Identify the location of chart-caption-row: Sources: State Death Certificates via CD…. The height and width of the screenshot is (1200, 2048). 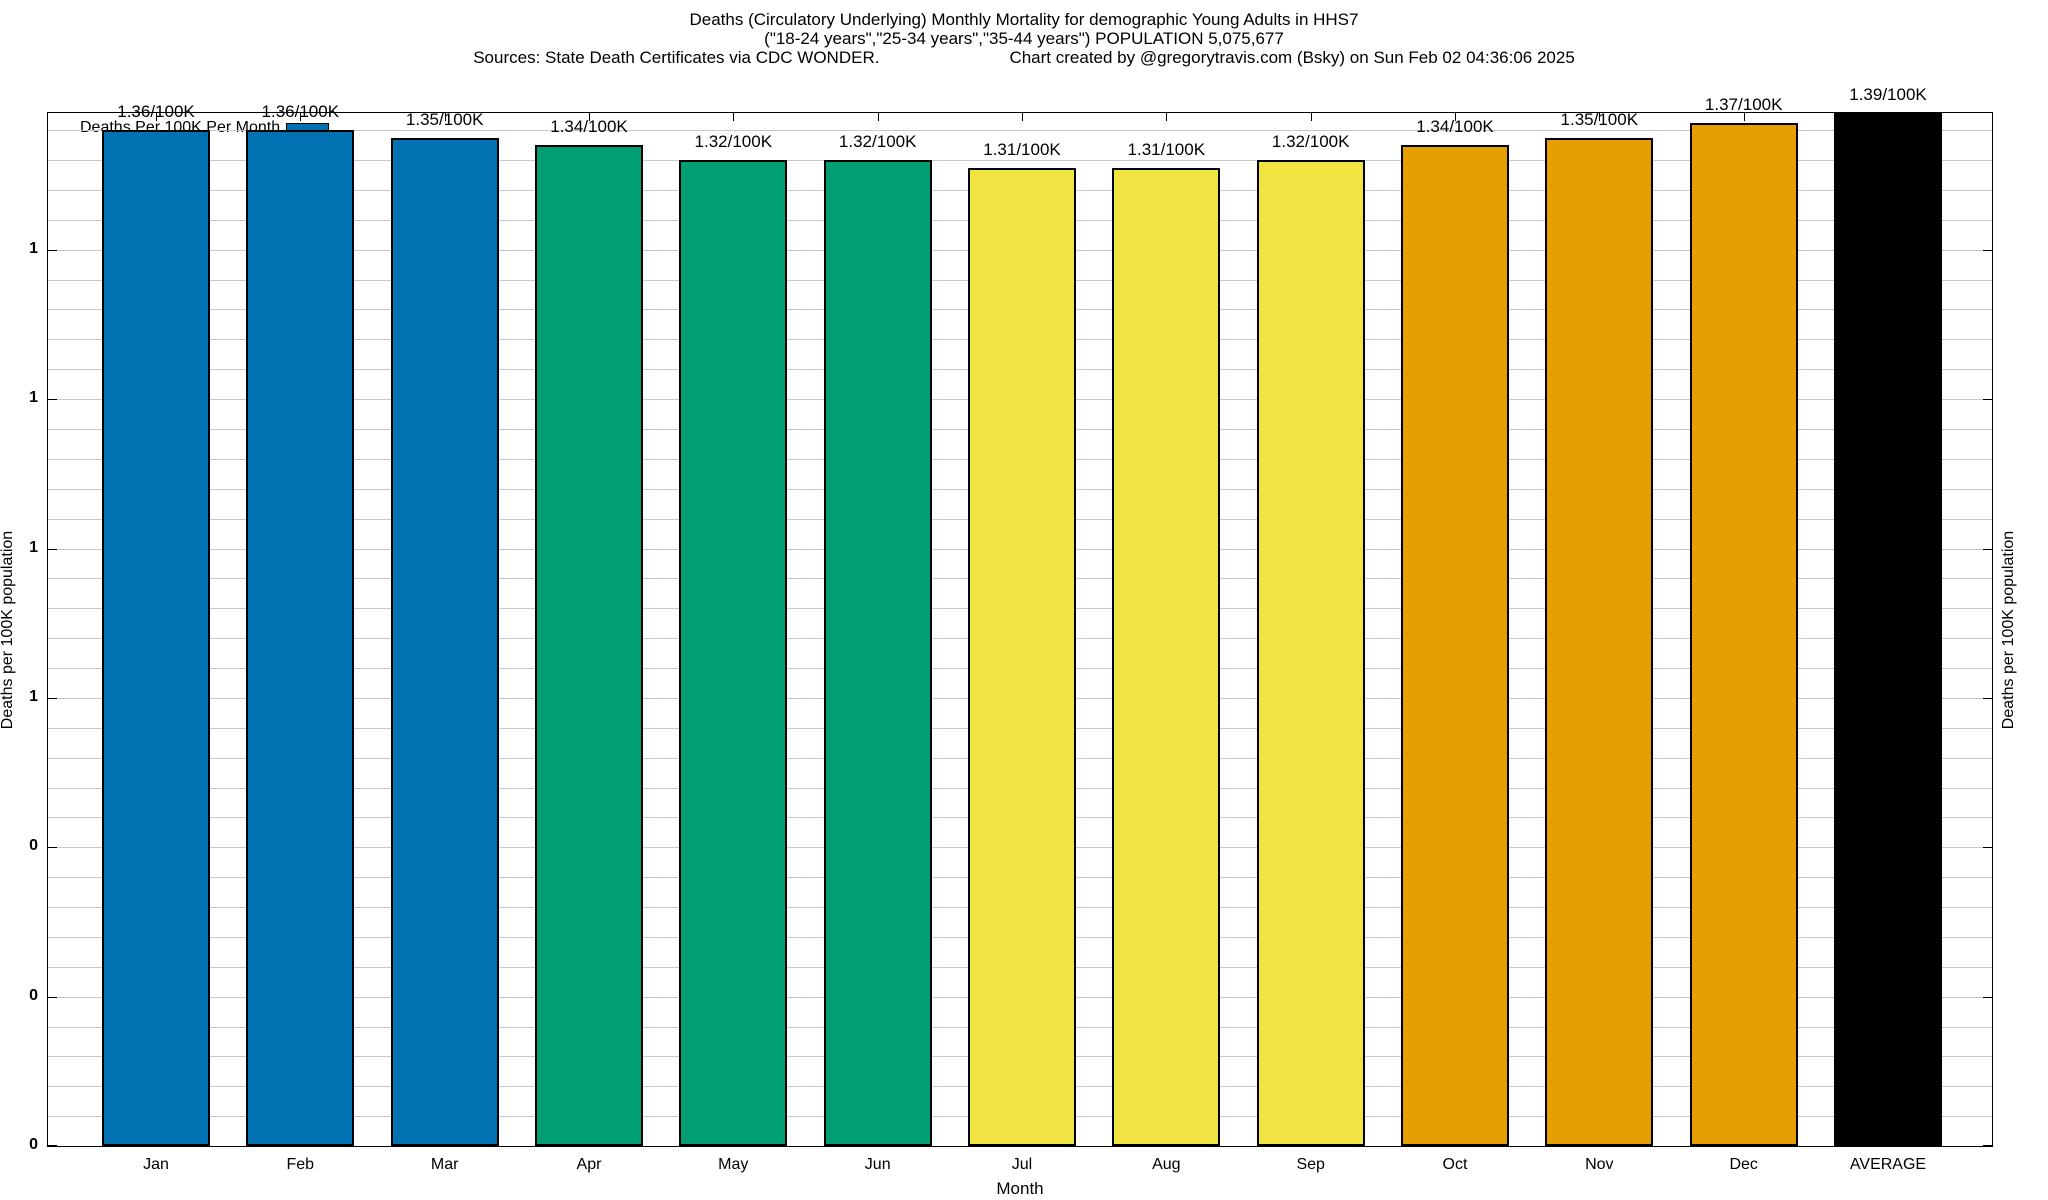
(1024, 57).